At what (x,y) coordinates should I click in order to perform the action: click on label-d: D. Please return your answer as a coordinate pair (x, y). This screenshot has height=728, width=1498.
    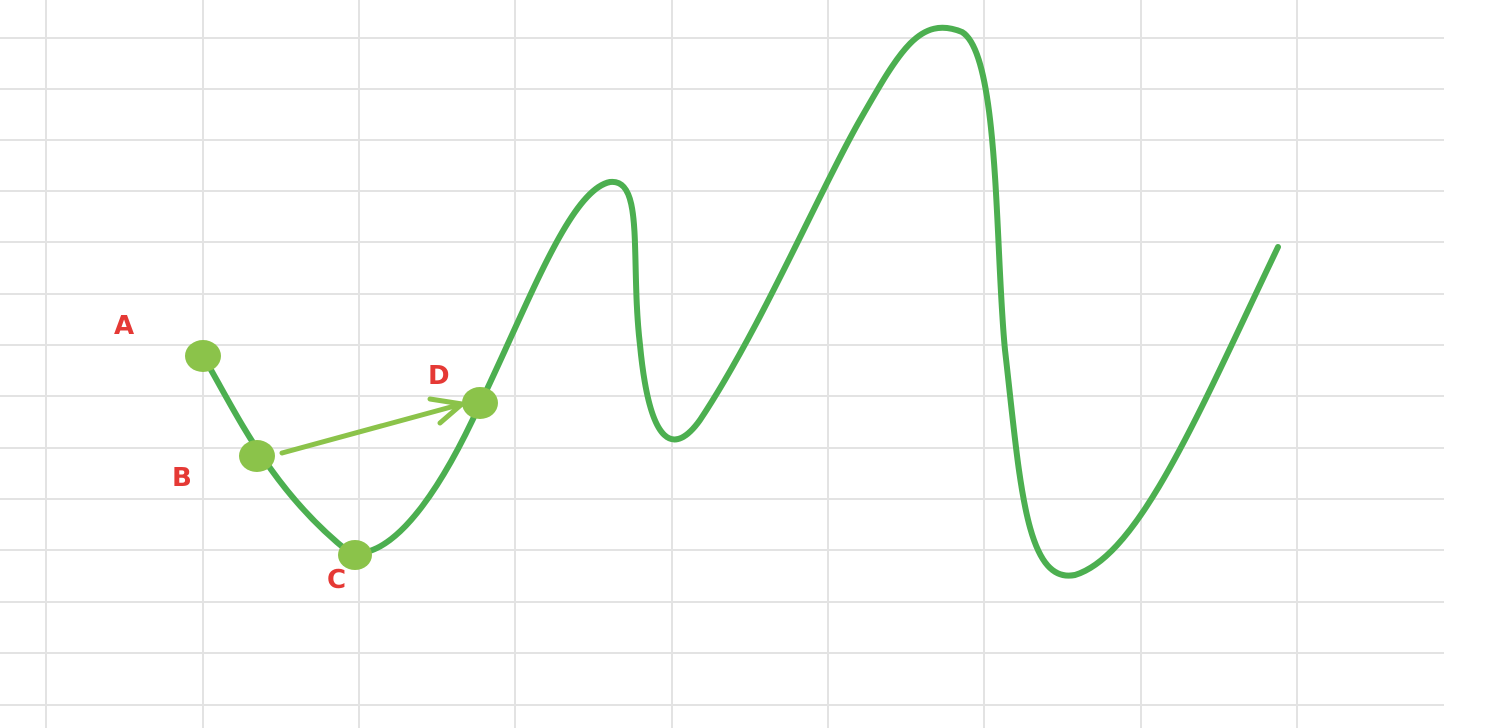
    Looking at the image, I should click on (439, 376).